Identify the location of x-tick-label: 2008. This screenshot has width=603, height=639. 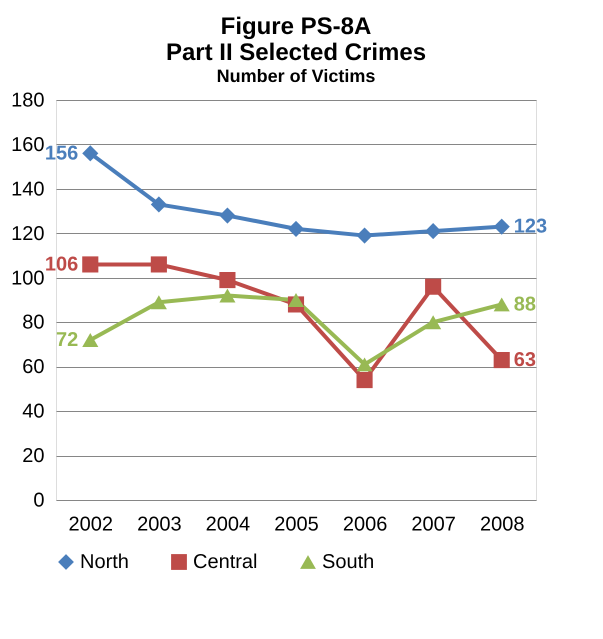
(502, 525).